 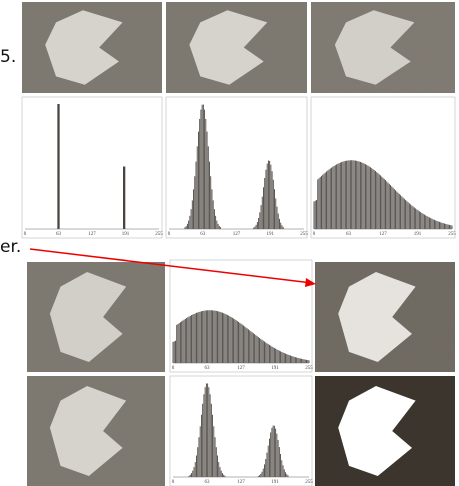 I want to click on text-fragment: er., so click(x=10, y=247).